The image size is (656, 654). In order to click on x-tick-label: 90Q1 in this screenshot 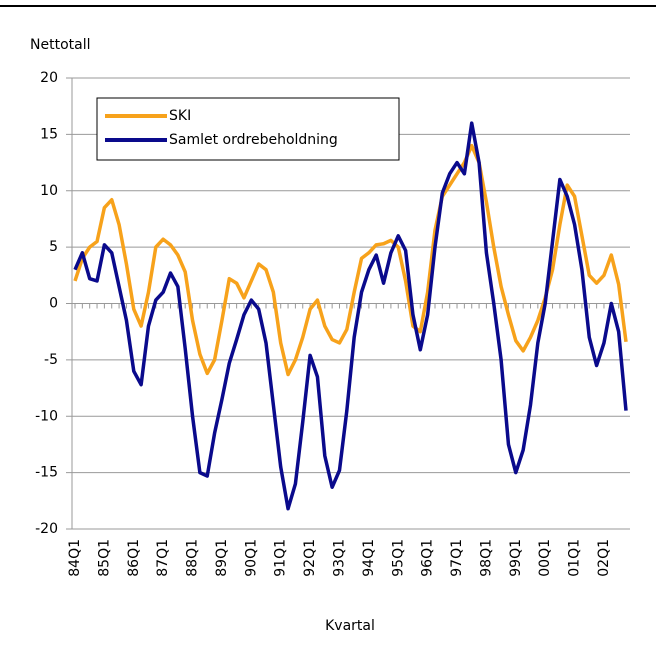, I will do `click(251, 558)`.